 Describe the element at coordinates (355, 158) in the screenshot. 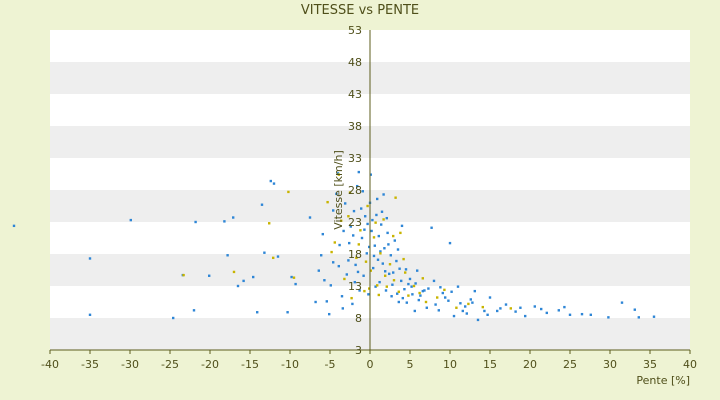

I see `y-tick-label: 33` at that location.